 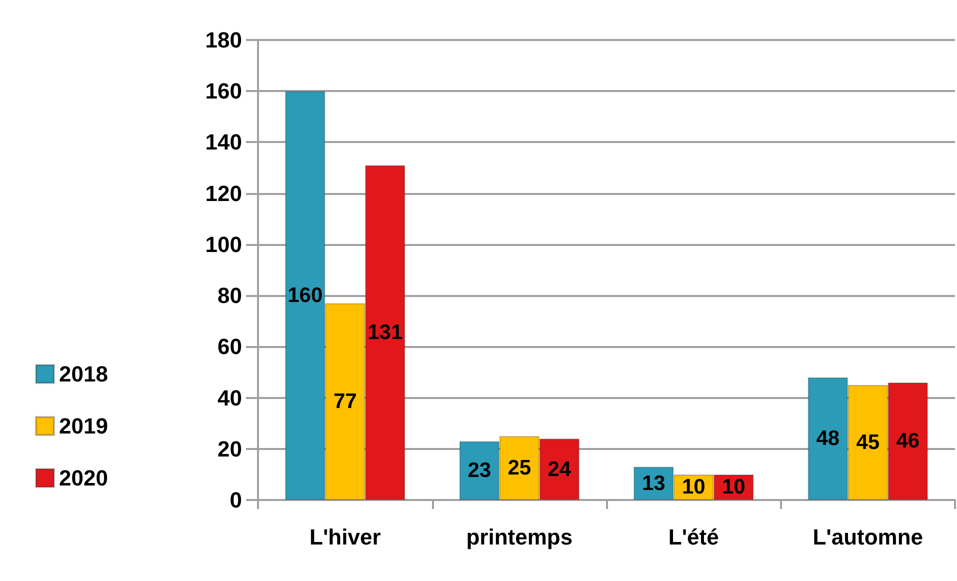 I want to click on data-label: 46, so click(x=908, y=441).